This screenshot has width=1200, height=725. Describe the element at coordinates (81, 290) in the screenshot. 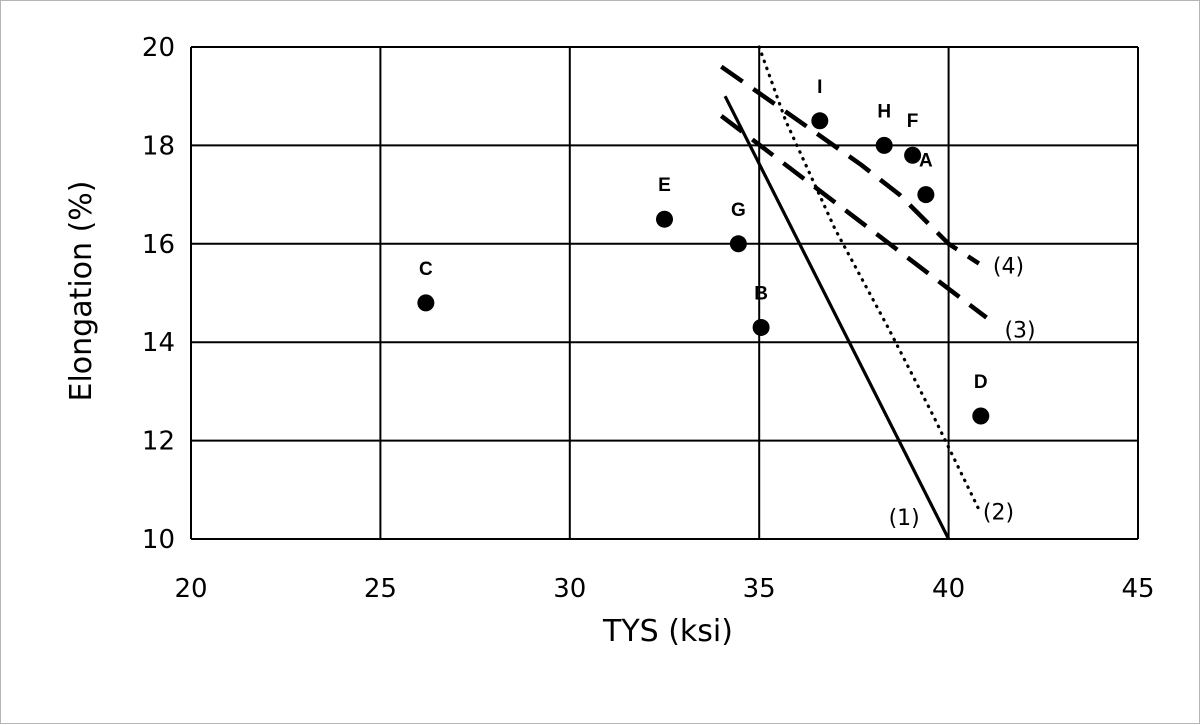

I see `y-axis-title: Elongation (%)` at that location.